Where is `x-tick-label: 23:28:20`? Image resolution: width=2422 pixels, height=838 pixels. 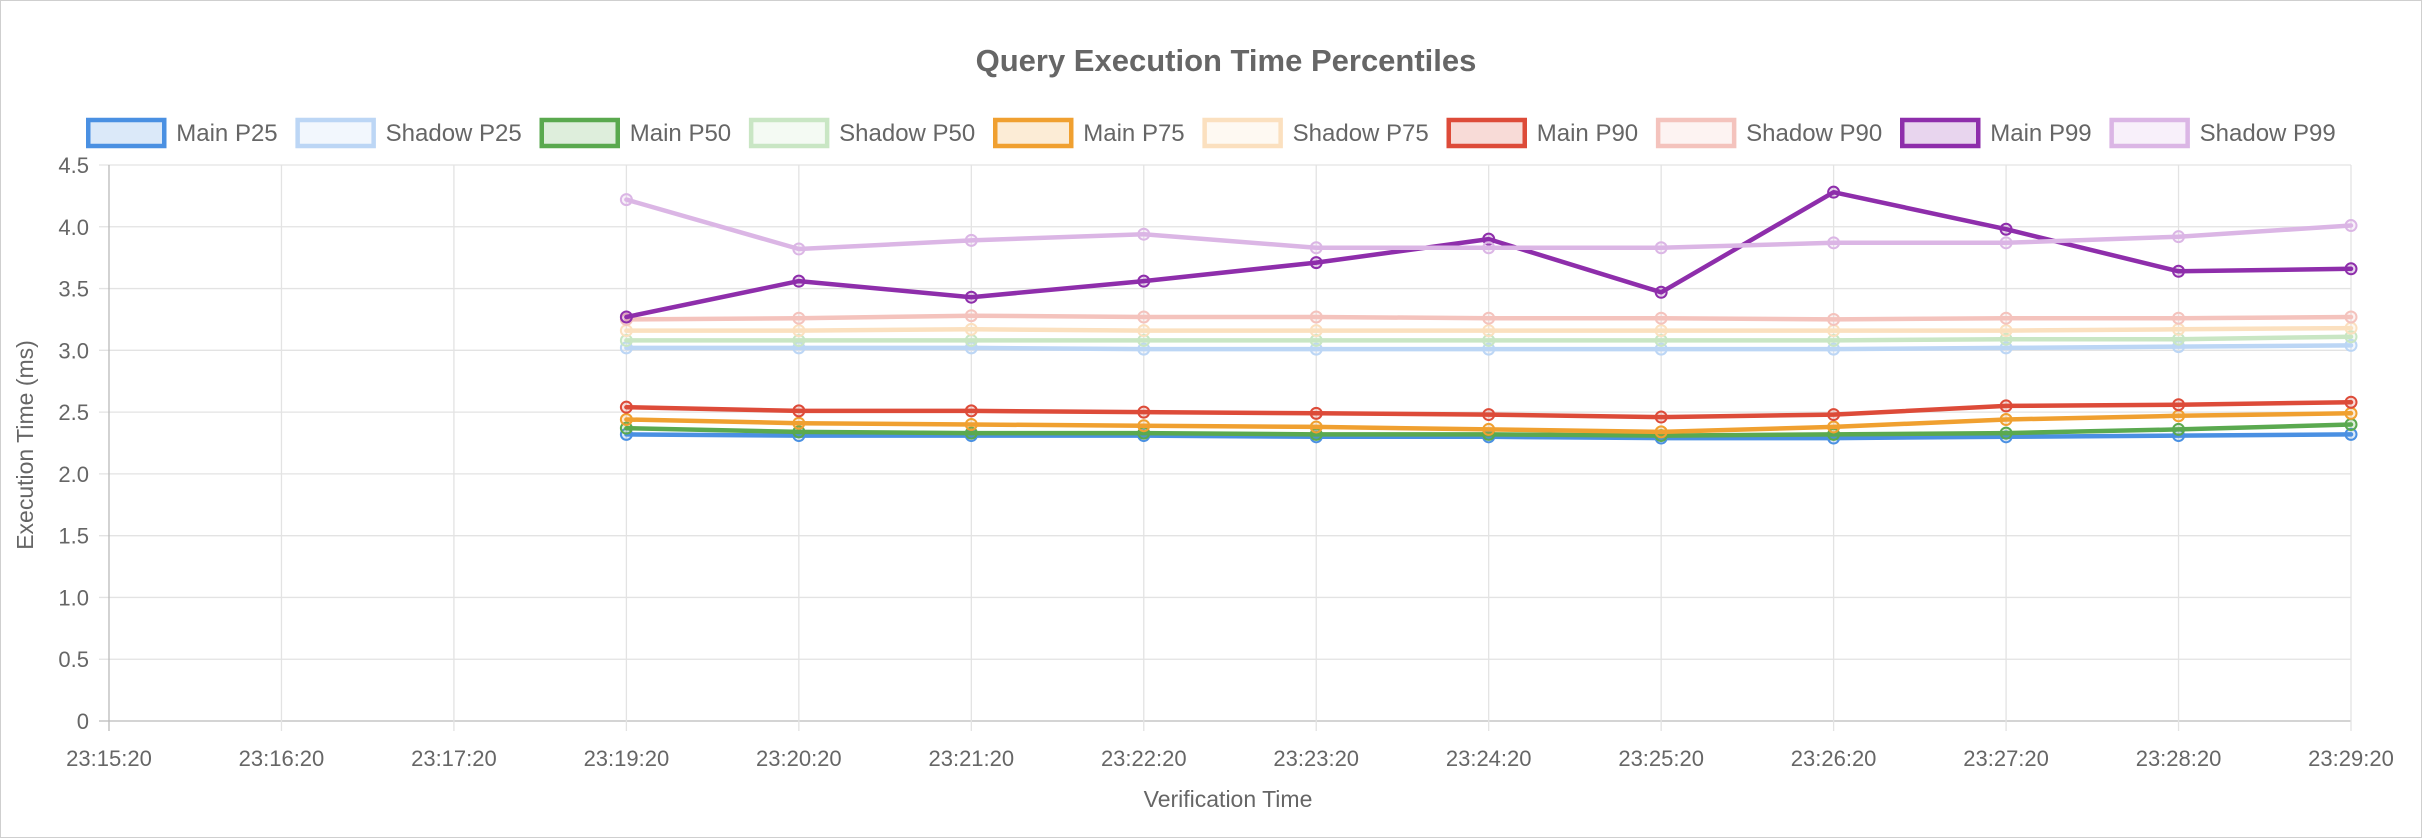
x-tick-label: 23:28:20 is located at coordinates (2179, 758).